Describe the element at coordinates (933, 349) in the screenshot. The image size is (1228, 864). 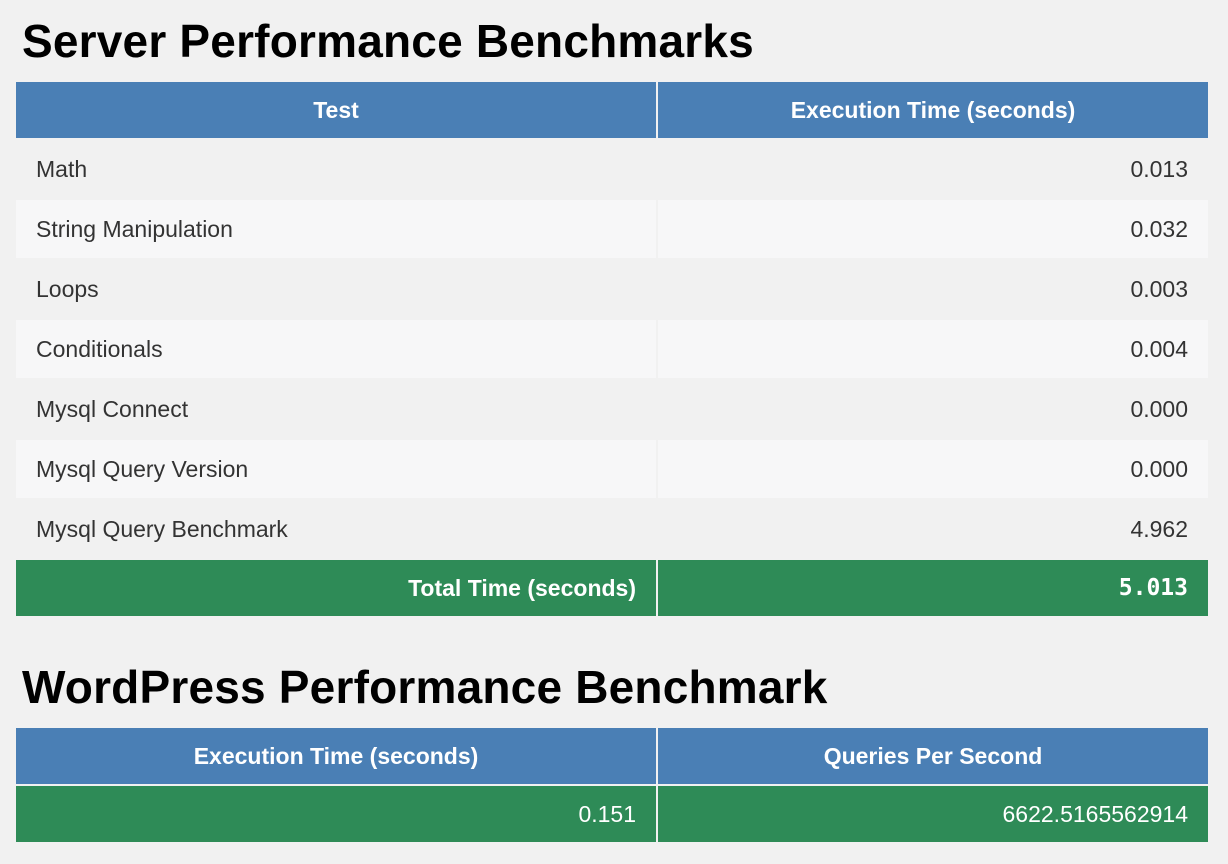
I see `test-time: 0.004` at that location.